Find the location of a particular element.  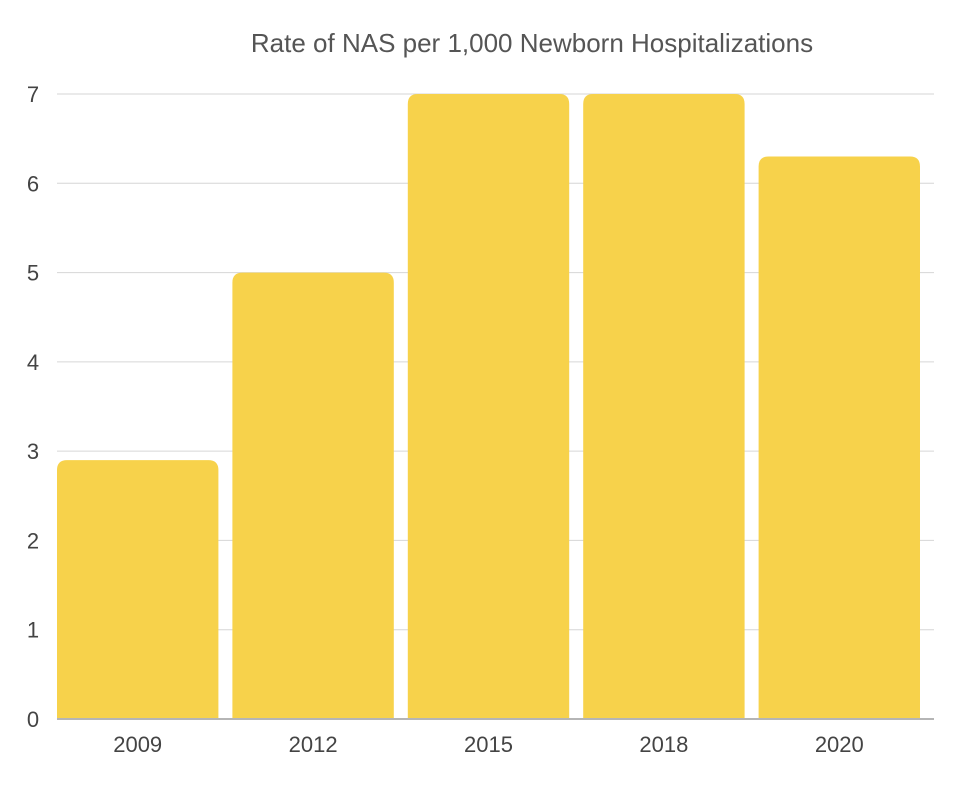

x-tick-label: 2020 is located at coordinates (839, 744).